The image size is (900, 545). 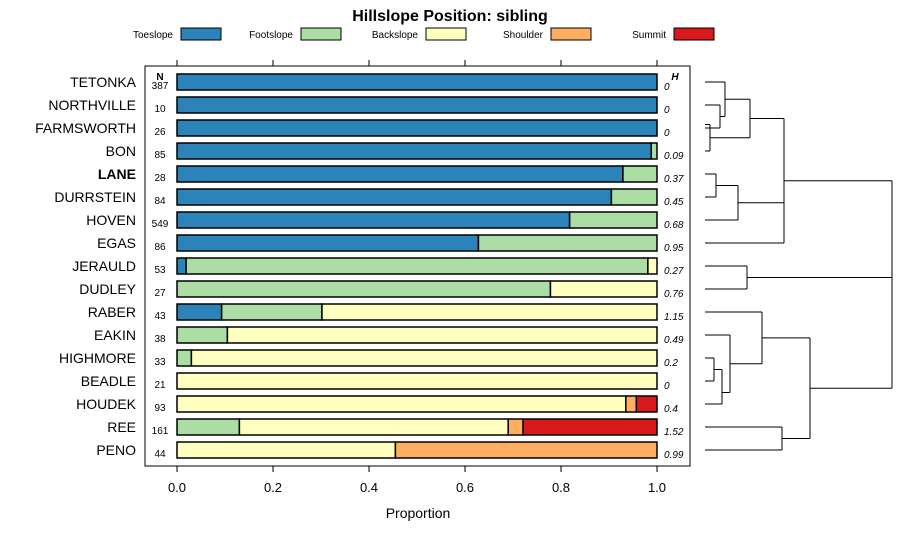 What do you see at coordinates (104, 266) in the screenshot?
I see `row-label-jerauld: JERAULD` at bounding box center [104, 266].